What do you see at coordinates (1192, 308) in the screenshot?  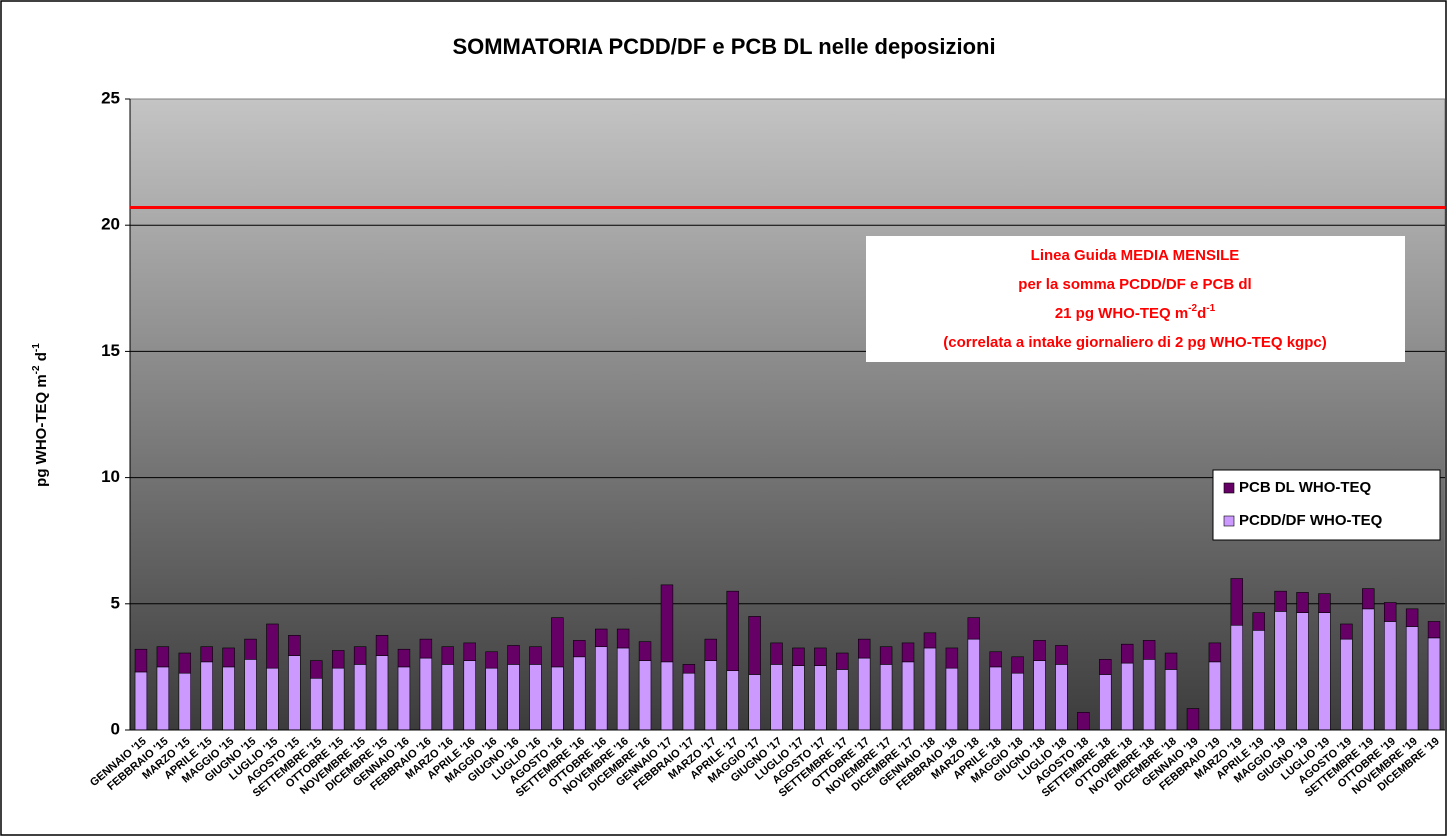 I see `annotation-part: -2` at bounding box center [1192, 308].